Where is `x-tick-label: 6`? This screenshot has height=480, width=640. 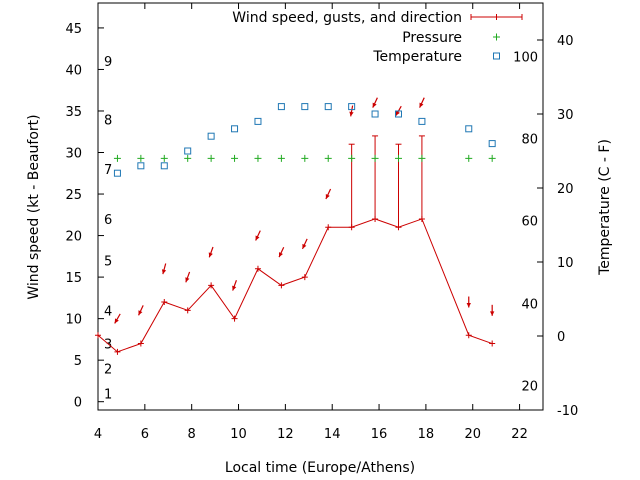
x-tick-label: 6 is located at coordinates (145, 434).